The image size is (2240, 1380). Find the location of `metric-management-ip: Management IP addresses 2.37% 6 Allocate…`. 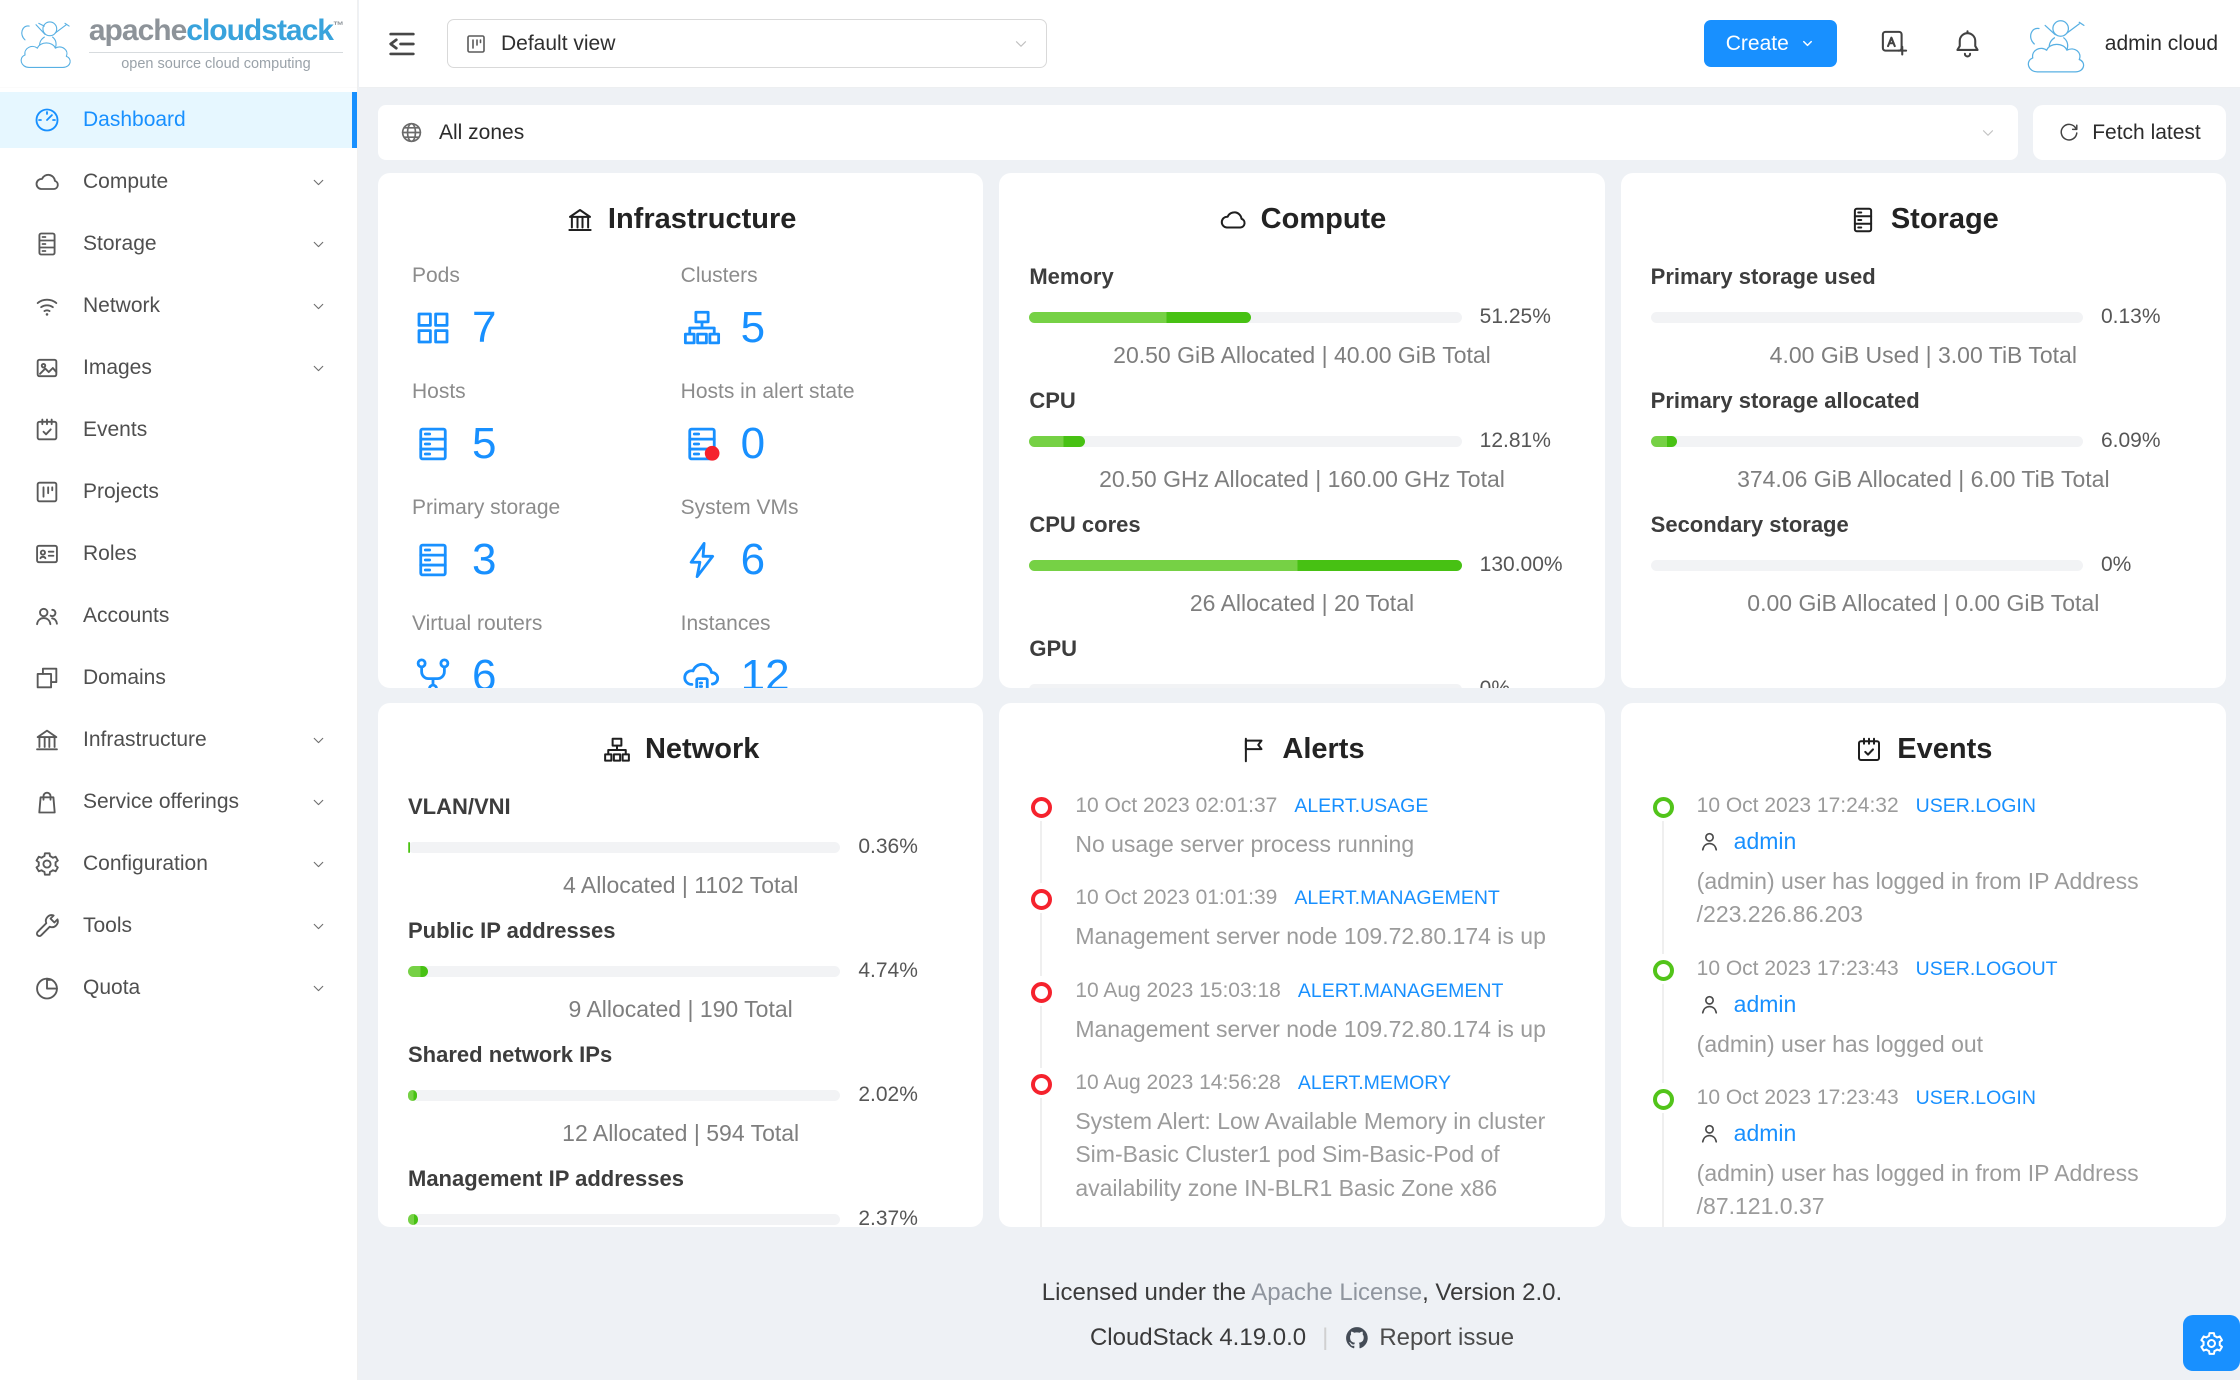

metric-management-ip: Management IP addresses 2.37% 6 Allocate… is located at coordinates (663, 1196).